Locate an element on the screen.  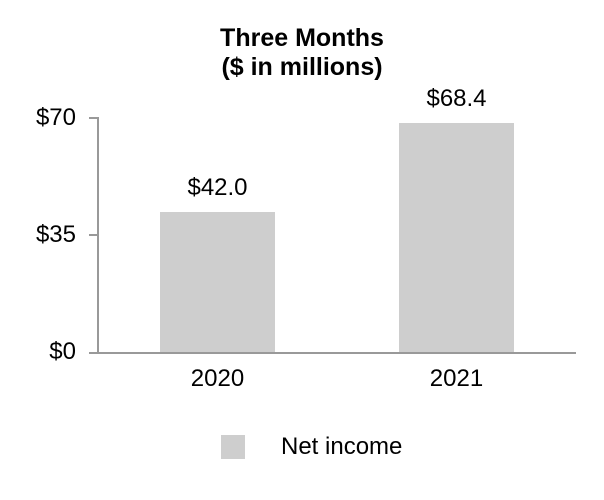
category-label-2020: 2020 is located at coordinates (217, 378).